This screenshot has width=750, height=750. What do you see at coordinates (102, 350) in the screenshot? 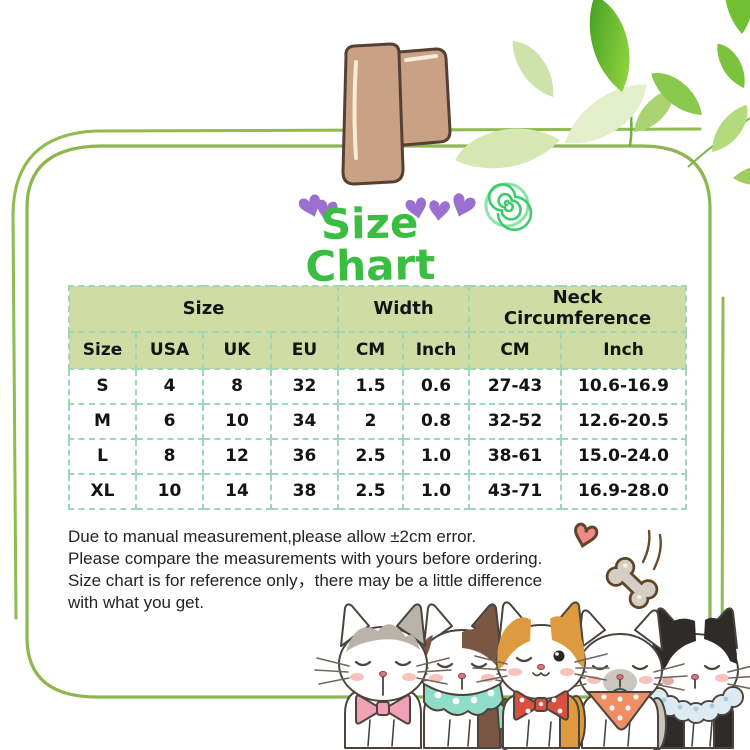
I see `col-header-size: Size` at bounding box center [102, 350].